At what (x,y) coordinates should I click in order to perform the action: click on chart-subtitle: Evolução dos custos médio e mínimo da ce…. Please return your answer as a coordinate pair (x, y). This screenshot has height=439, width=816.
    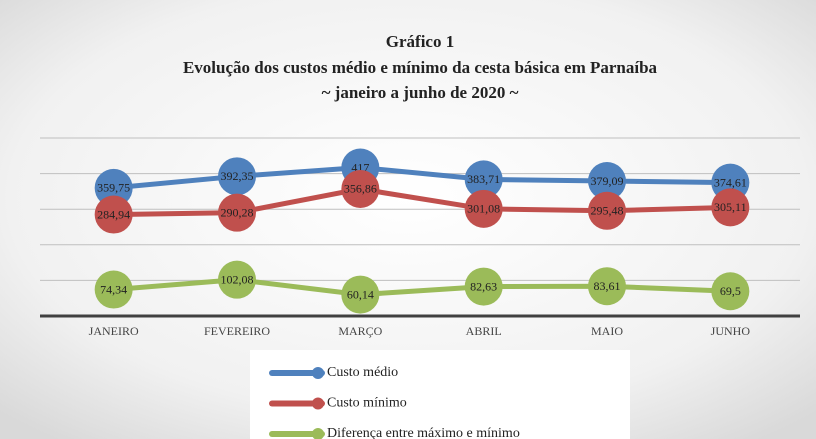
    Looking at the image, I should click on (420, 67).